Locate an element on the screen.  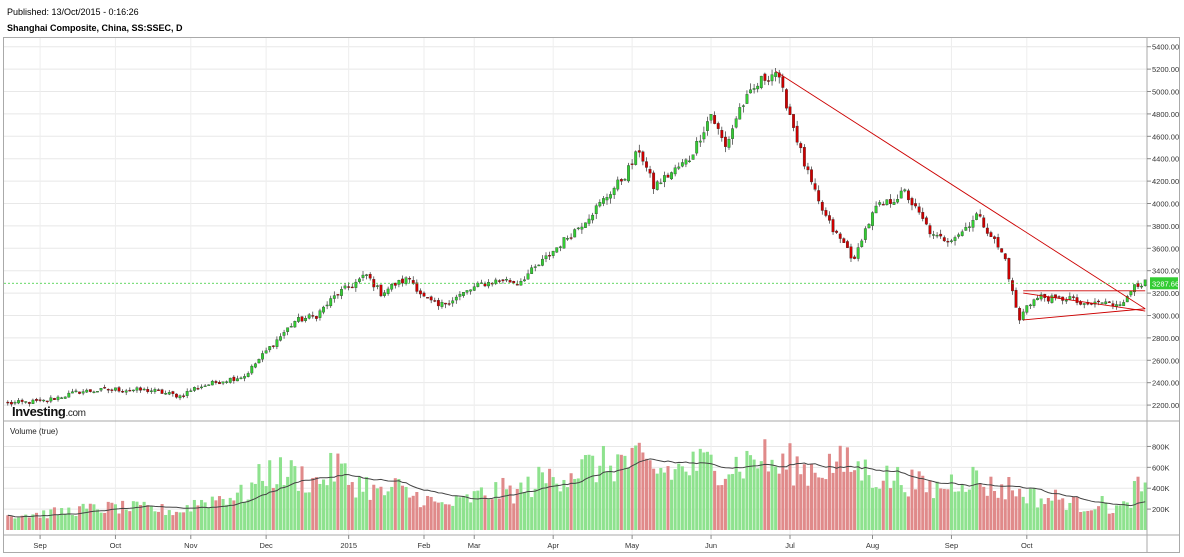
price-tick-label: 2800.00 is located at coordinates (1165, 338).